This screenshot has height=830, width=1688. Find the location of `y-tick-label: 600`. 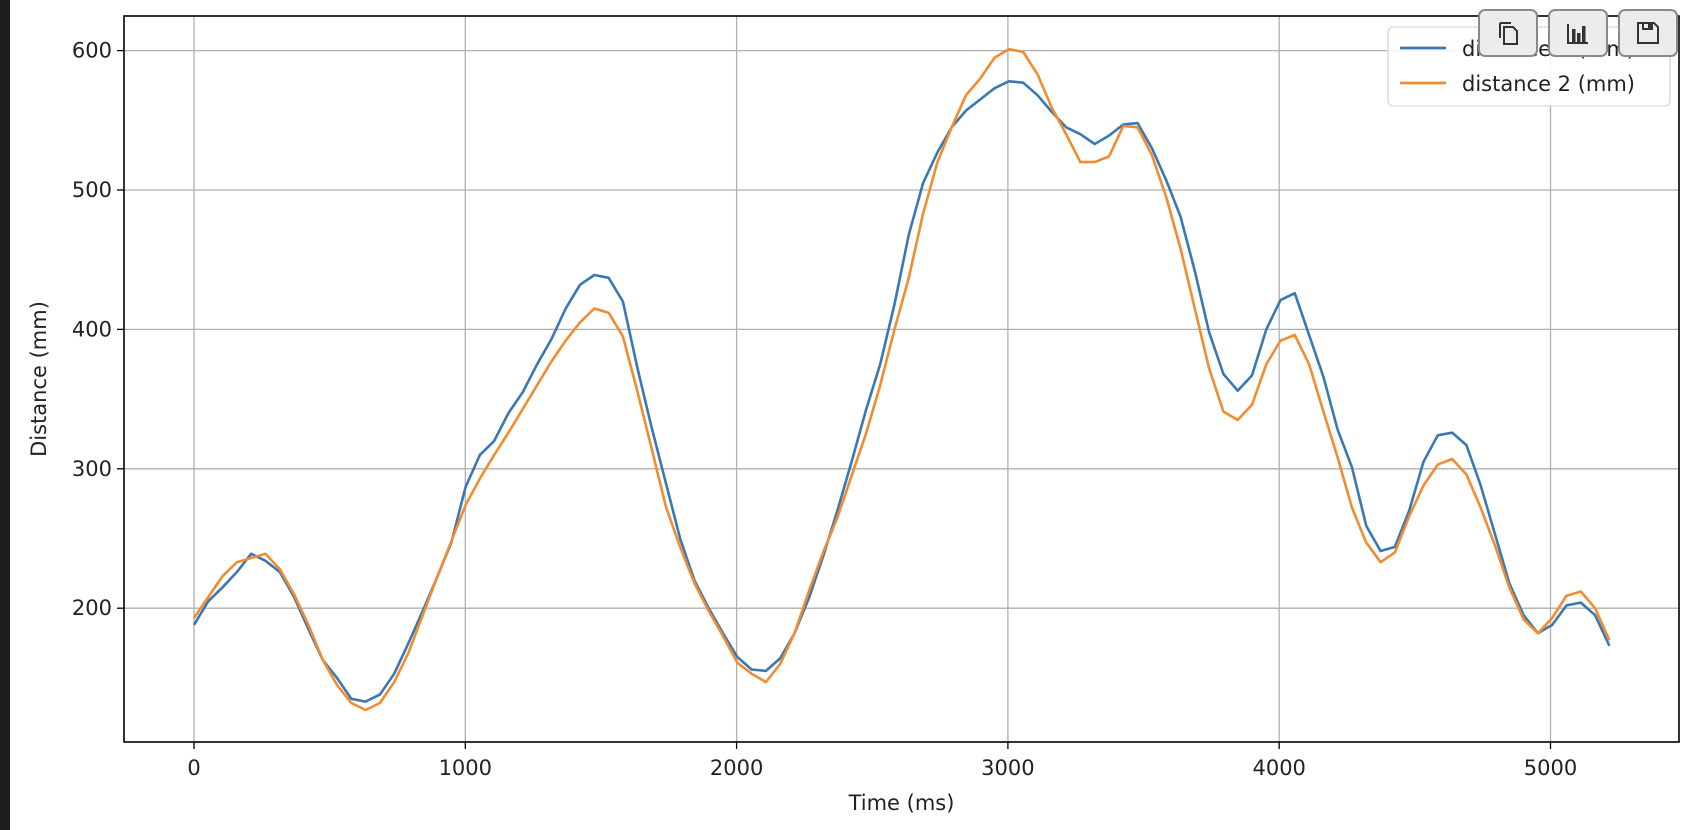

y-tick-label: 600 is located at coordinates (92, 51).